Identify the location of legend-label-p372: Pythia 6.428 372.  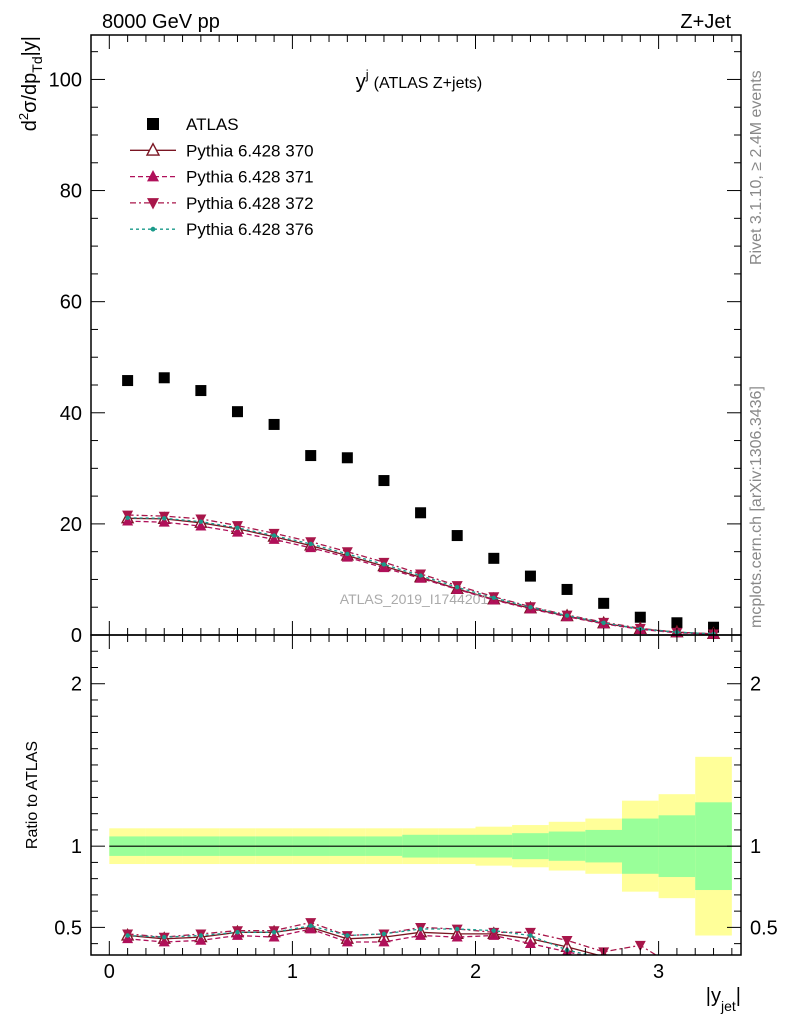
(250, 203).